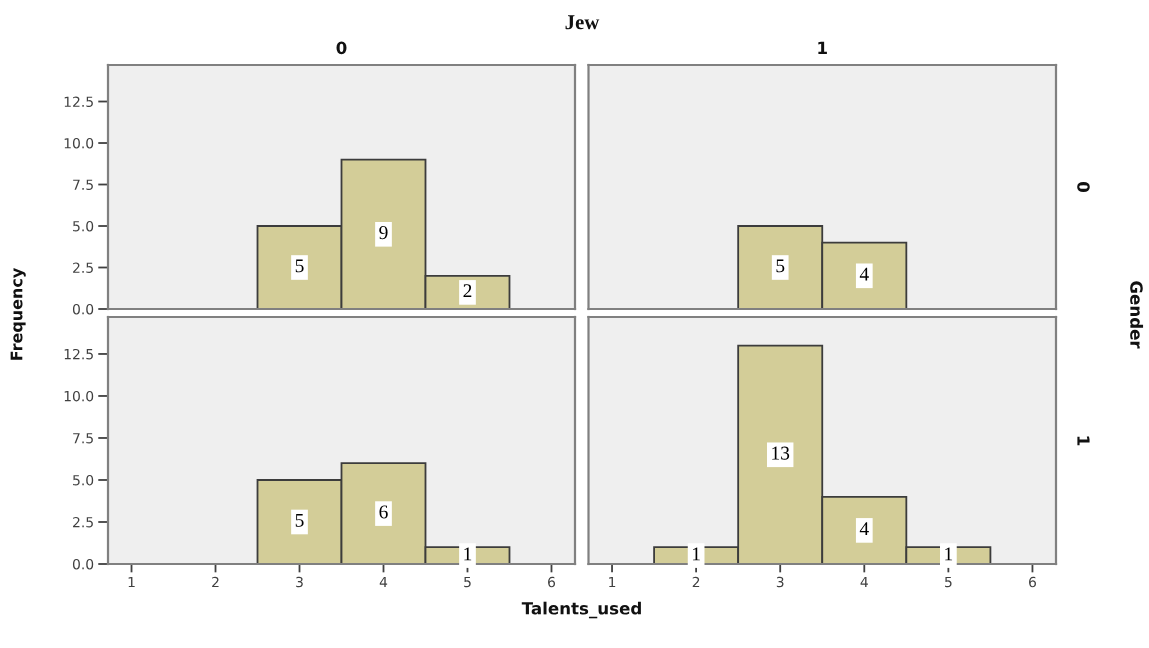  Describe the element at coordinates (1137, 315) in the screenshot. I see `text: Gender` at that location.